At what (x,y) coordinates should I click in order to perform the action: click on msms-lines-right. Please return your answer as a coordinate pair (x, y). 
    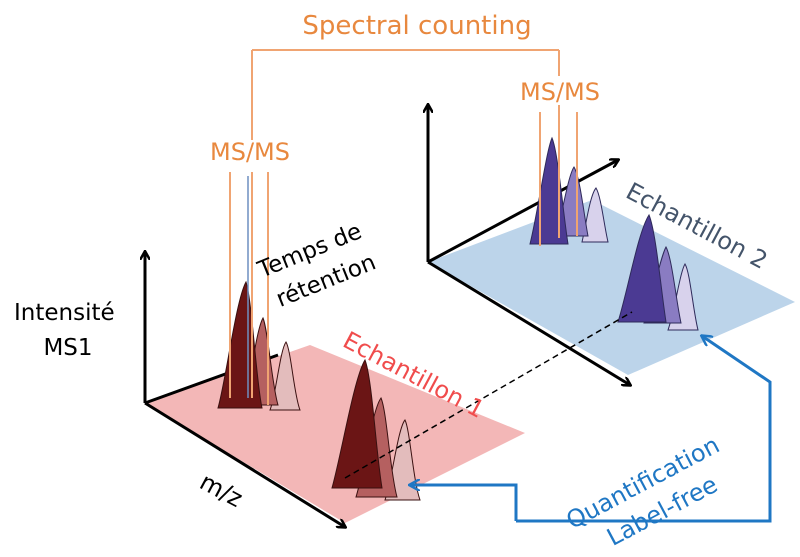
    Looking at the image, I should click on (558, 175).